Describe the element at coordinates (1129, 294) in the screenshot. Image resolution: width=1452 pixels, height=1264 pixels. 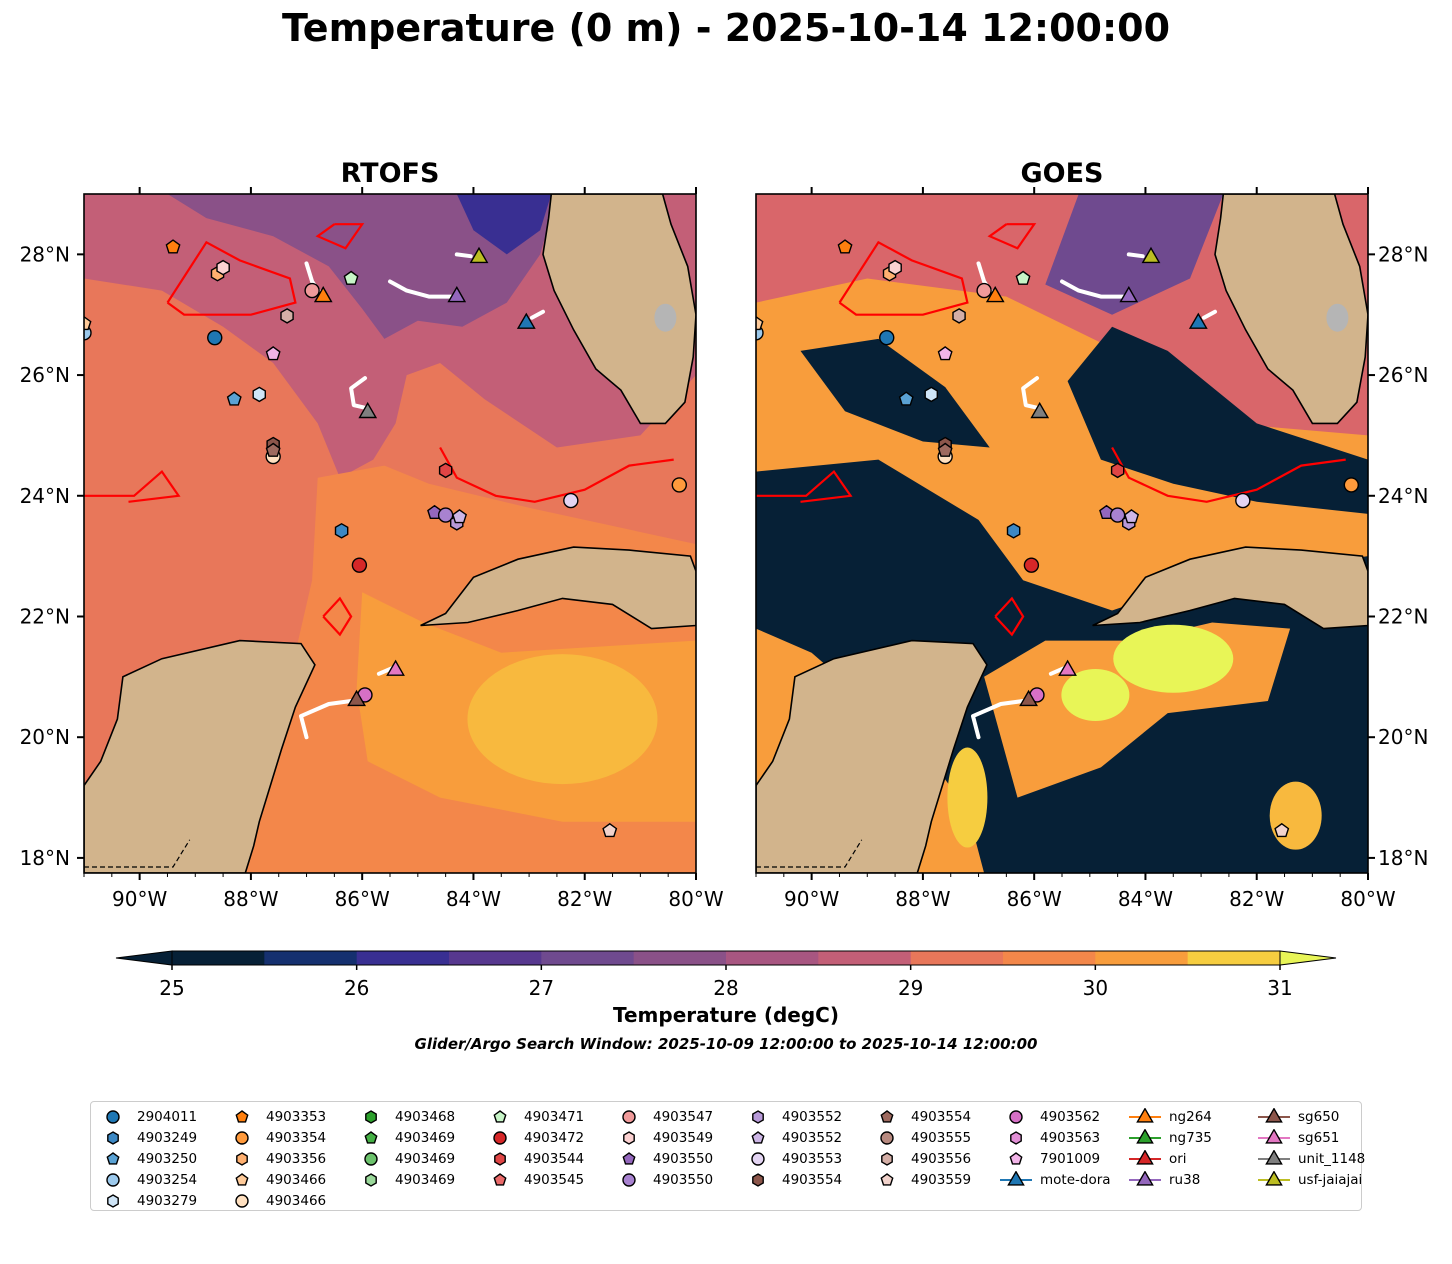
I see `map-marker-ru38` at that location.